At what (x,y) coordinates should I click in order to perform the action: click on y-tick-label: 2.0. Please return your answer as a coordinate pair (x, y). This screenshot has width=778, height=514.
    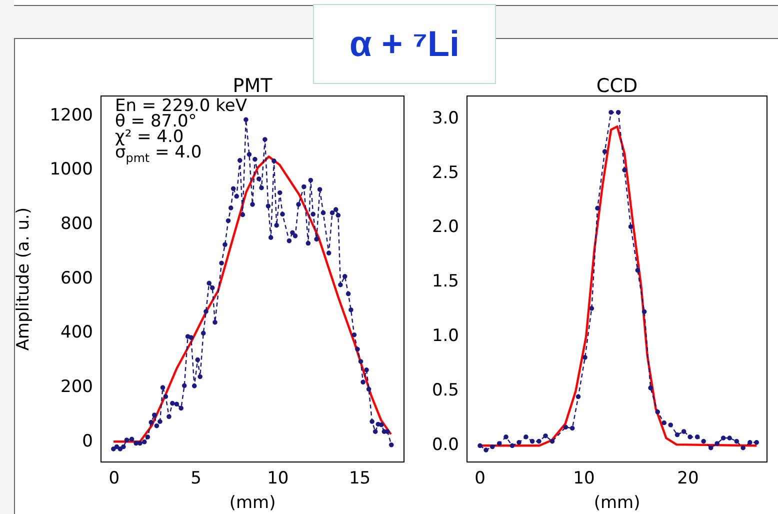
    Looking at the image, I should click on (445, 227).